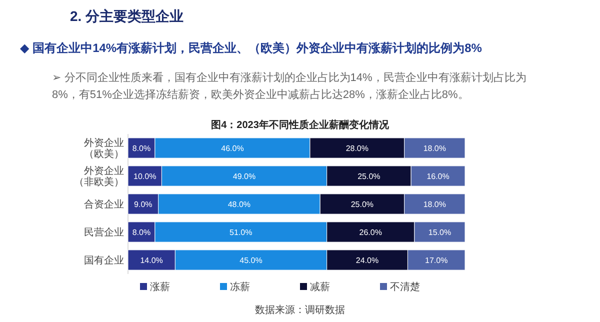 This screenshot has width=600, height=322. What do you see at coordinates (290, 86) in the screenshot?
I see `text: ➢ 分不同企业性质来看，国有企业中有涨薪计划的企业占比为14%，民营企业中有涨薪计划占比为8%，有51%企业选择冻结薪资，欧美外资企业中减薪占比达28%，涨薪企业占比8%。` at bounding box center [290, 86].